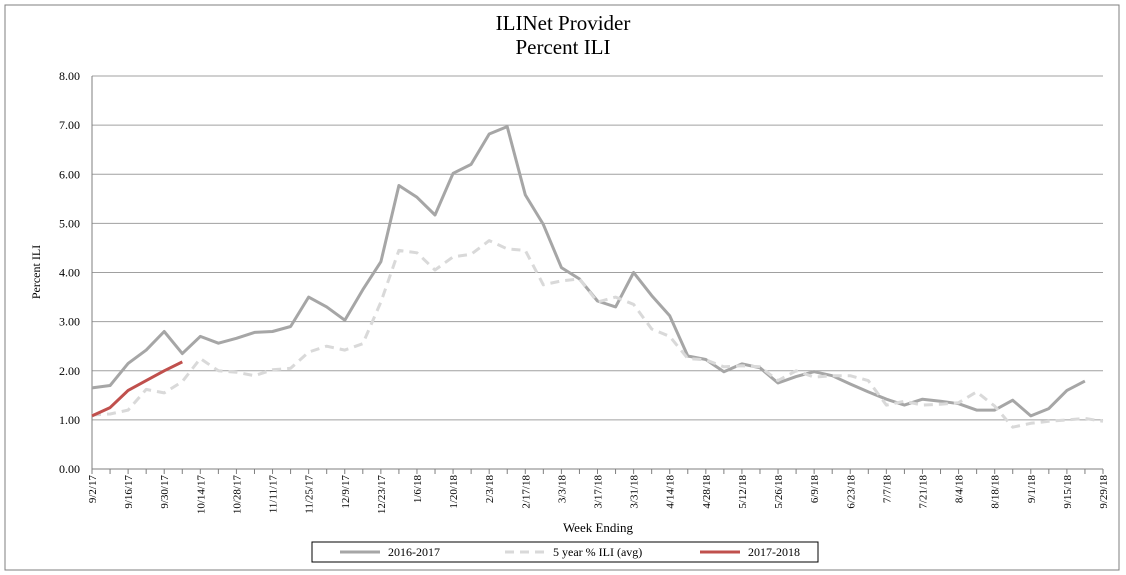  What do you see at coordinates (346, 492) in the screenshot?
I see `x-tick-label: 12/9/17` at bounding box center [346, 492].